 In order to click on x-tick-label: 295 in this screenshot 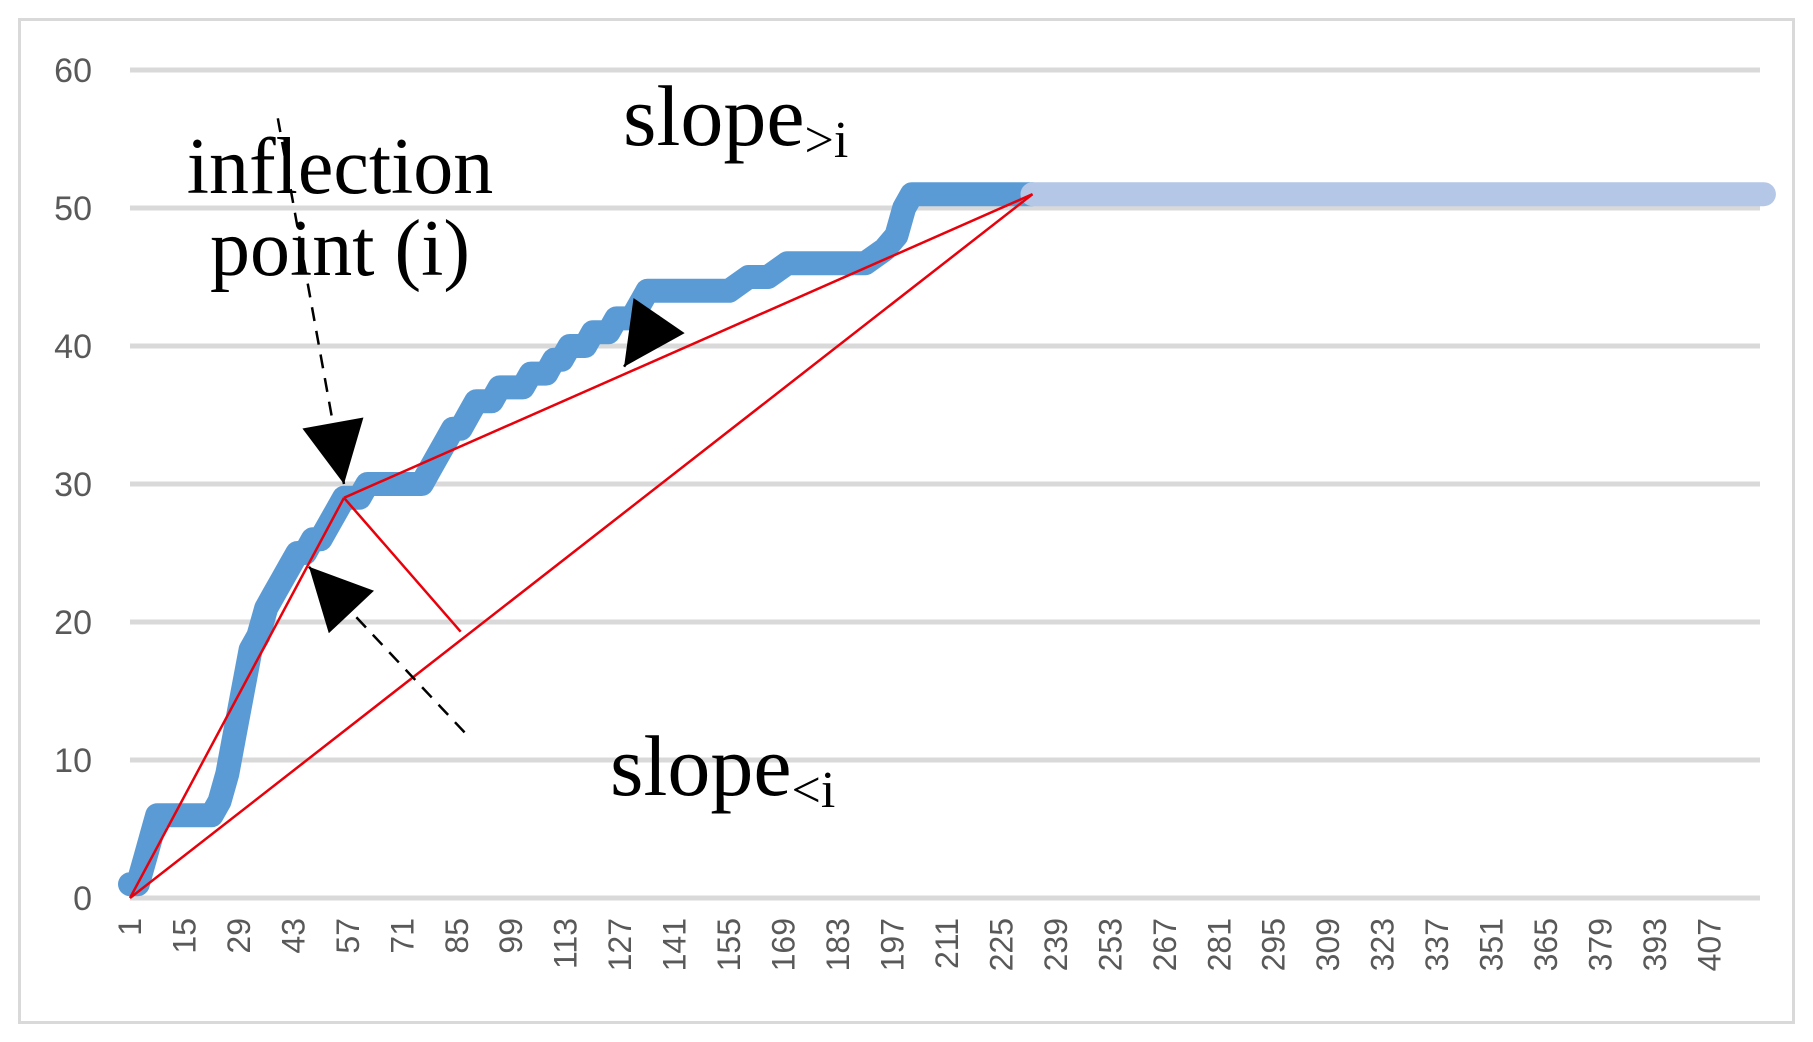, I will do `click(1274, 944)`.